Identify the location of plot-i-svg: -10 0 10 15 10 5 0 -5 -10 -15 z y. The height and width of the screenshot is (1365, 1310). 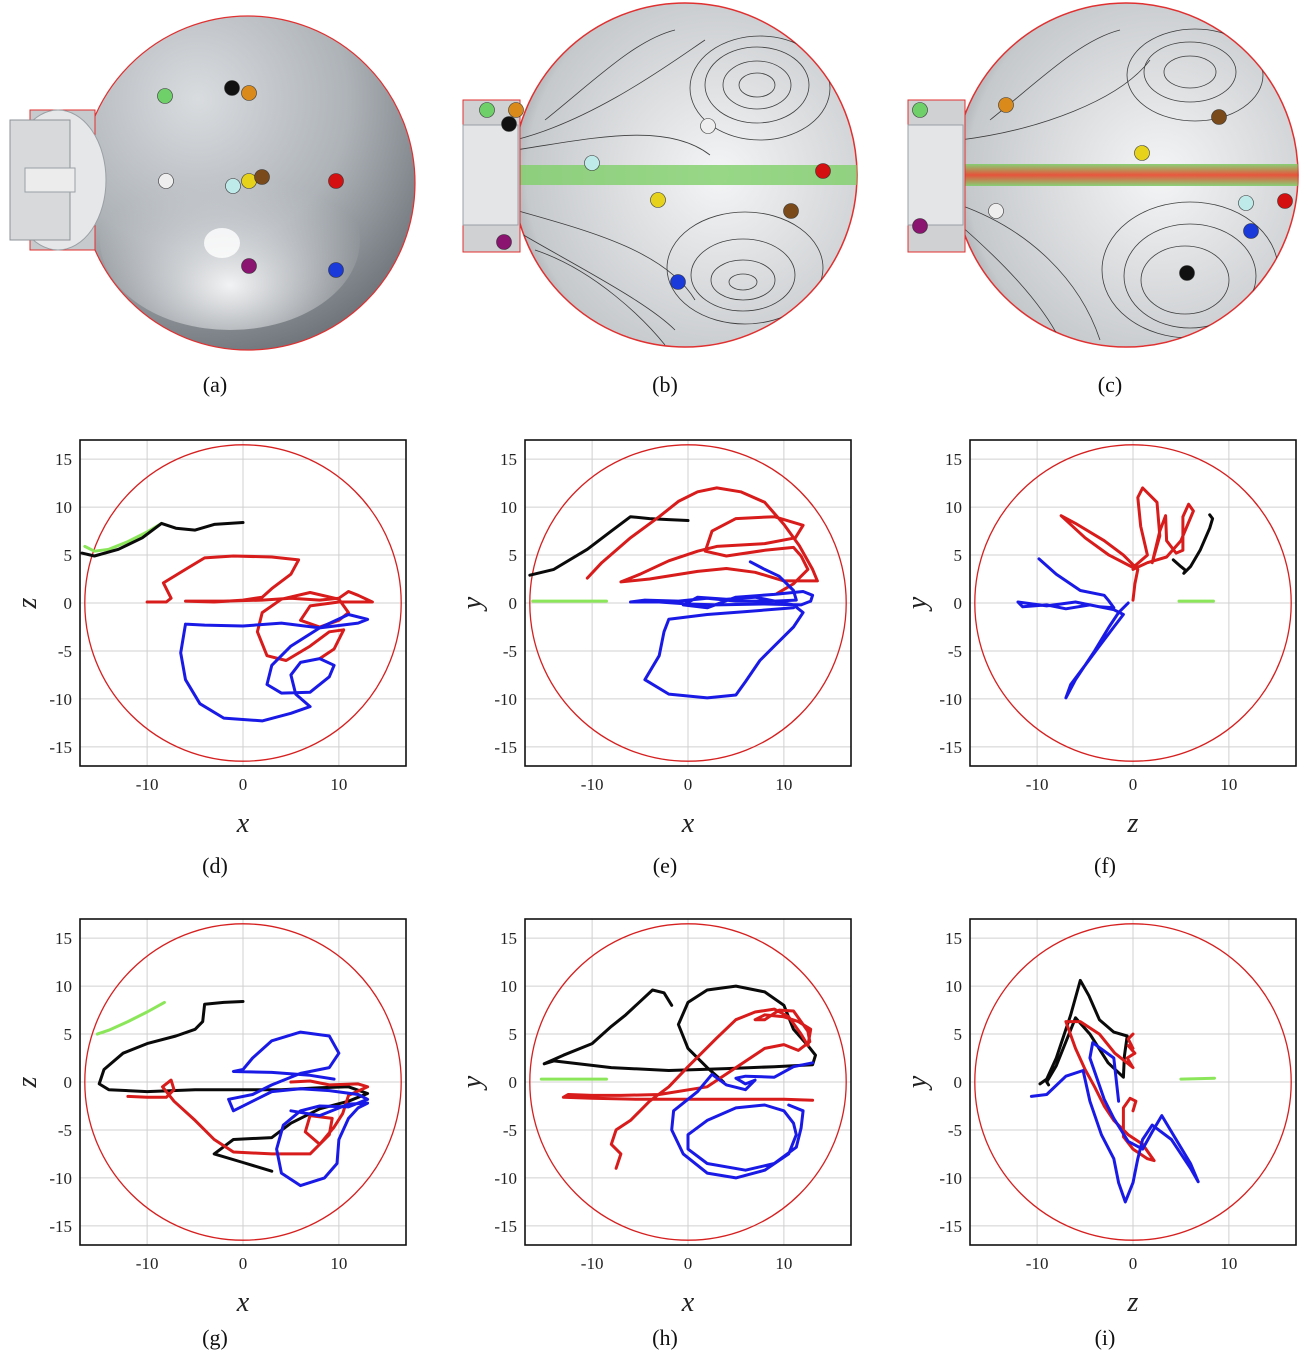
(1099, 1118).